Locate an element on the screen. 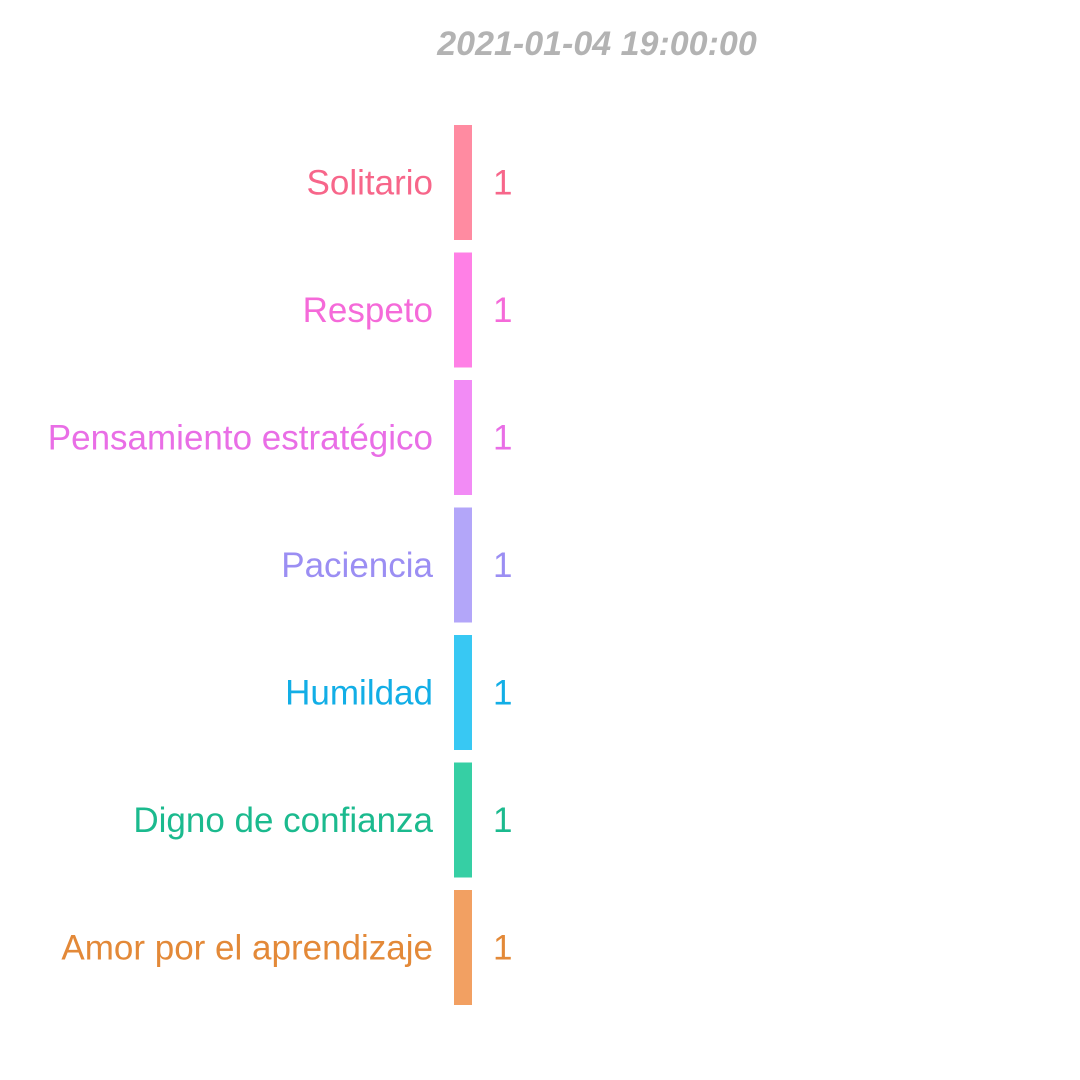 The height and width of the screenshot is (1080, 1080). category-label-6: Amor por el aprendizaje is located at coordinates (247, 948).